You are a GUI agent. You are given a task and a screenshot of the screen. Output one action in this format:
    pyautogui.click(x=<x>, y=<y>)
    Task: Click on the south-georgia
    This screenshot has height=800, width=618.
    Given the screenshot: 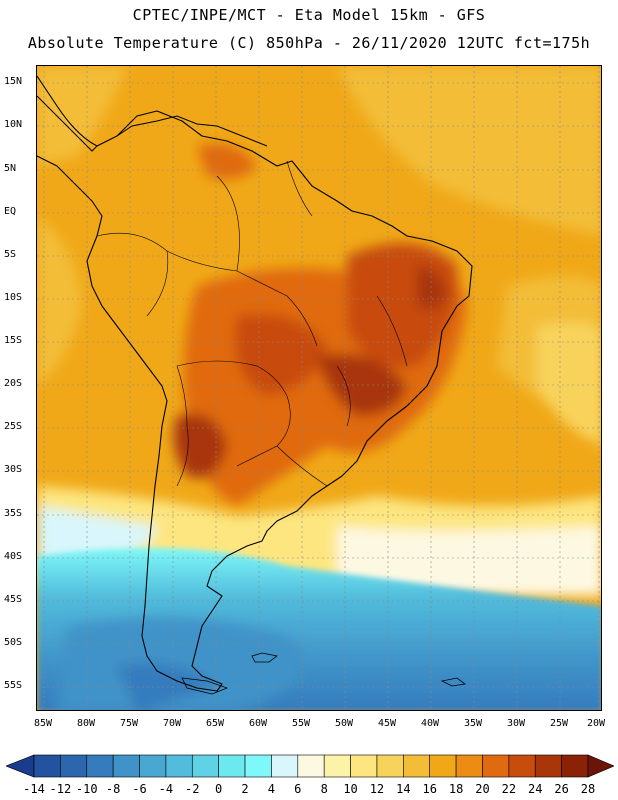 What is the action you would take?
    pyautogui.click(x=453, y=682)
    